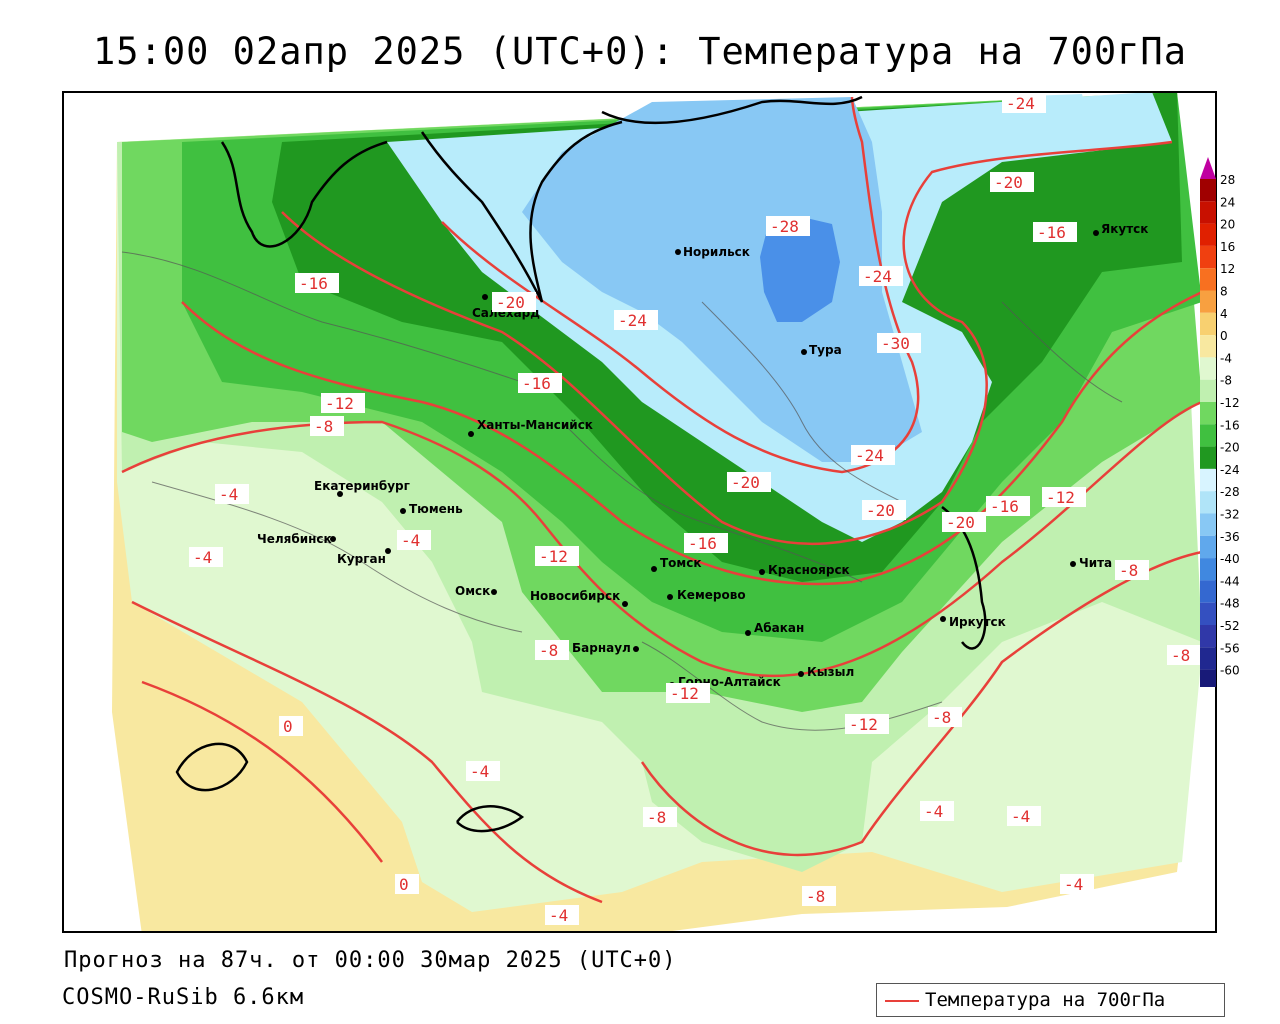 The height and width of the screenshot is (1024, 1280). I want to click on city-dot-barnaul, so click(636, 649).